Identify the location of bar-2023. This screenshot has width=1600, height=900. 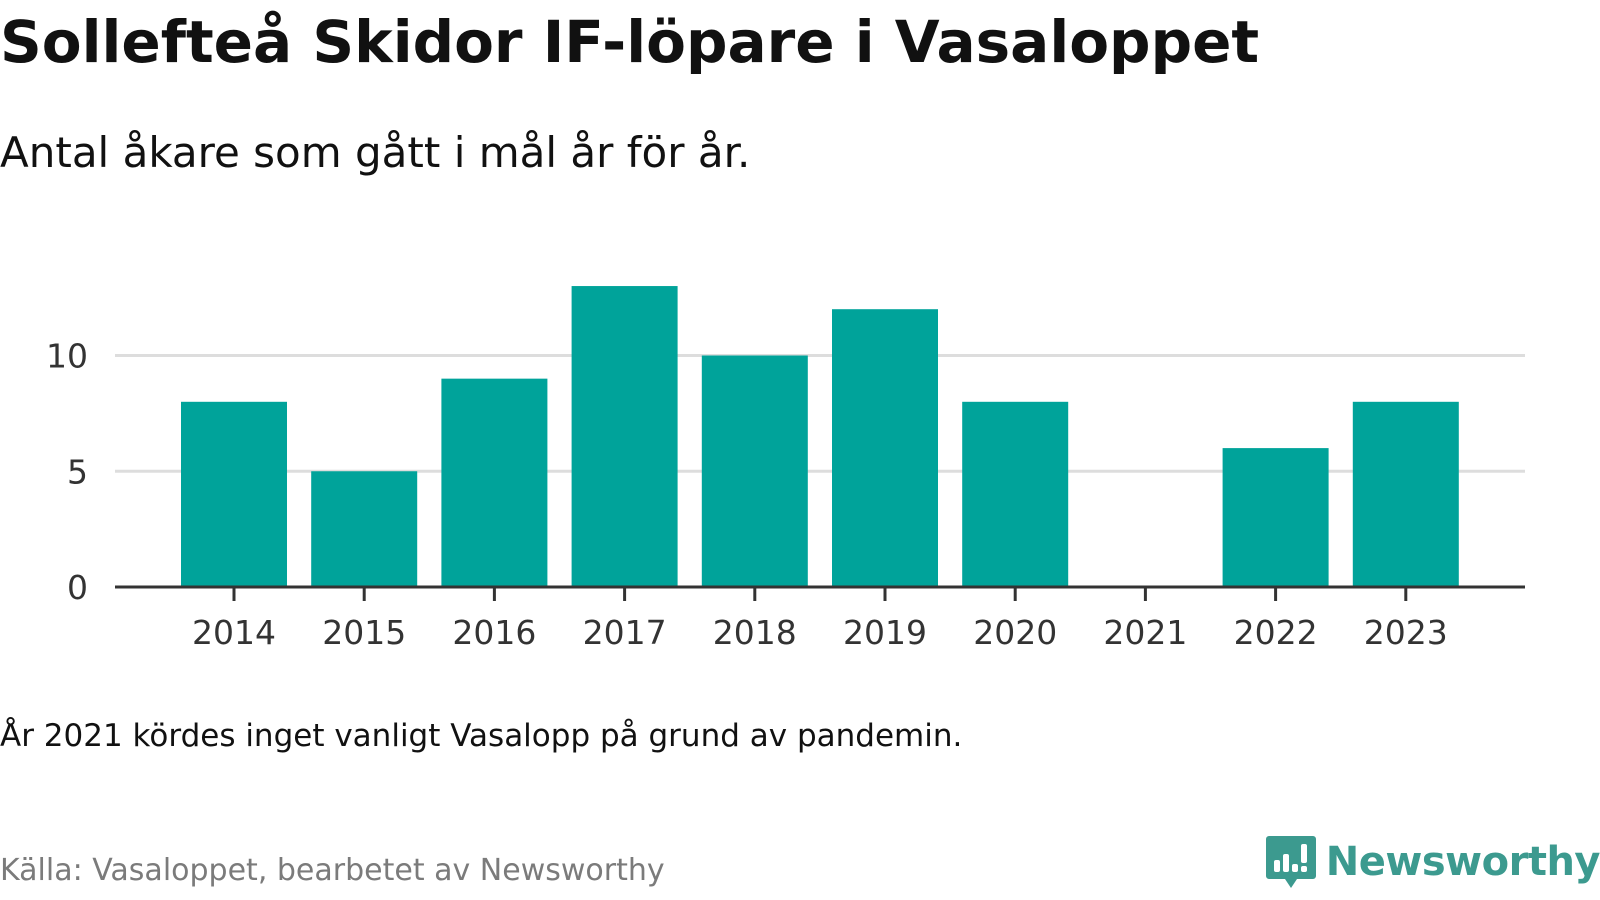
(1405, 494).